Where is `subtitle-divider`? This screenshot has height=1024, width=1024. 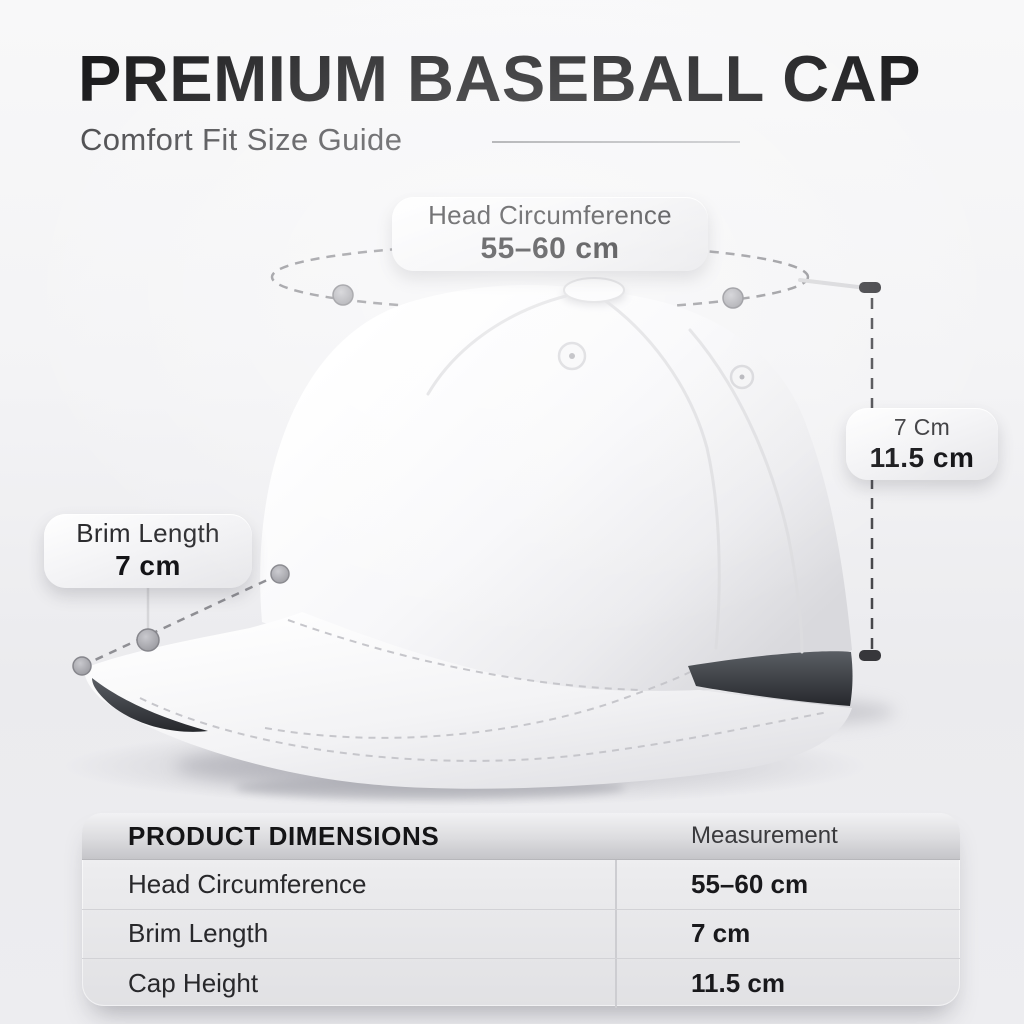
subtitle-divider is located at coordinates (616, 142).